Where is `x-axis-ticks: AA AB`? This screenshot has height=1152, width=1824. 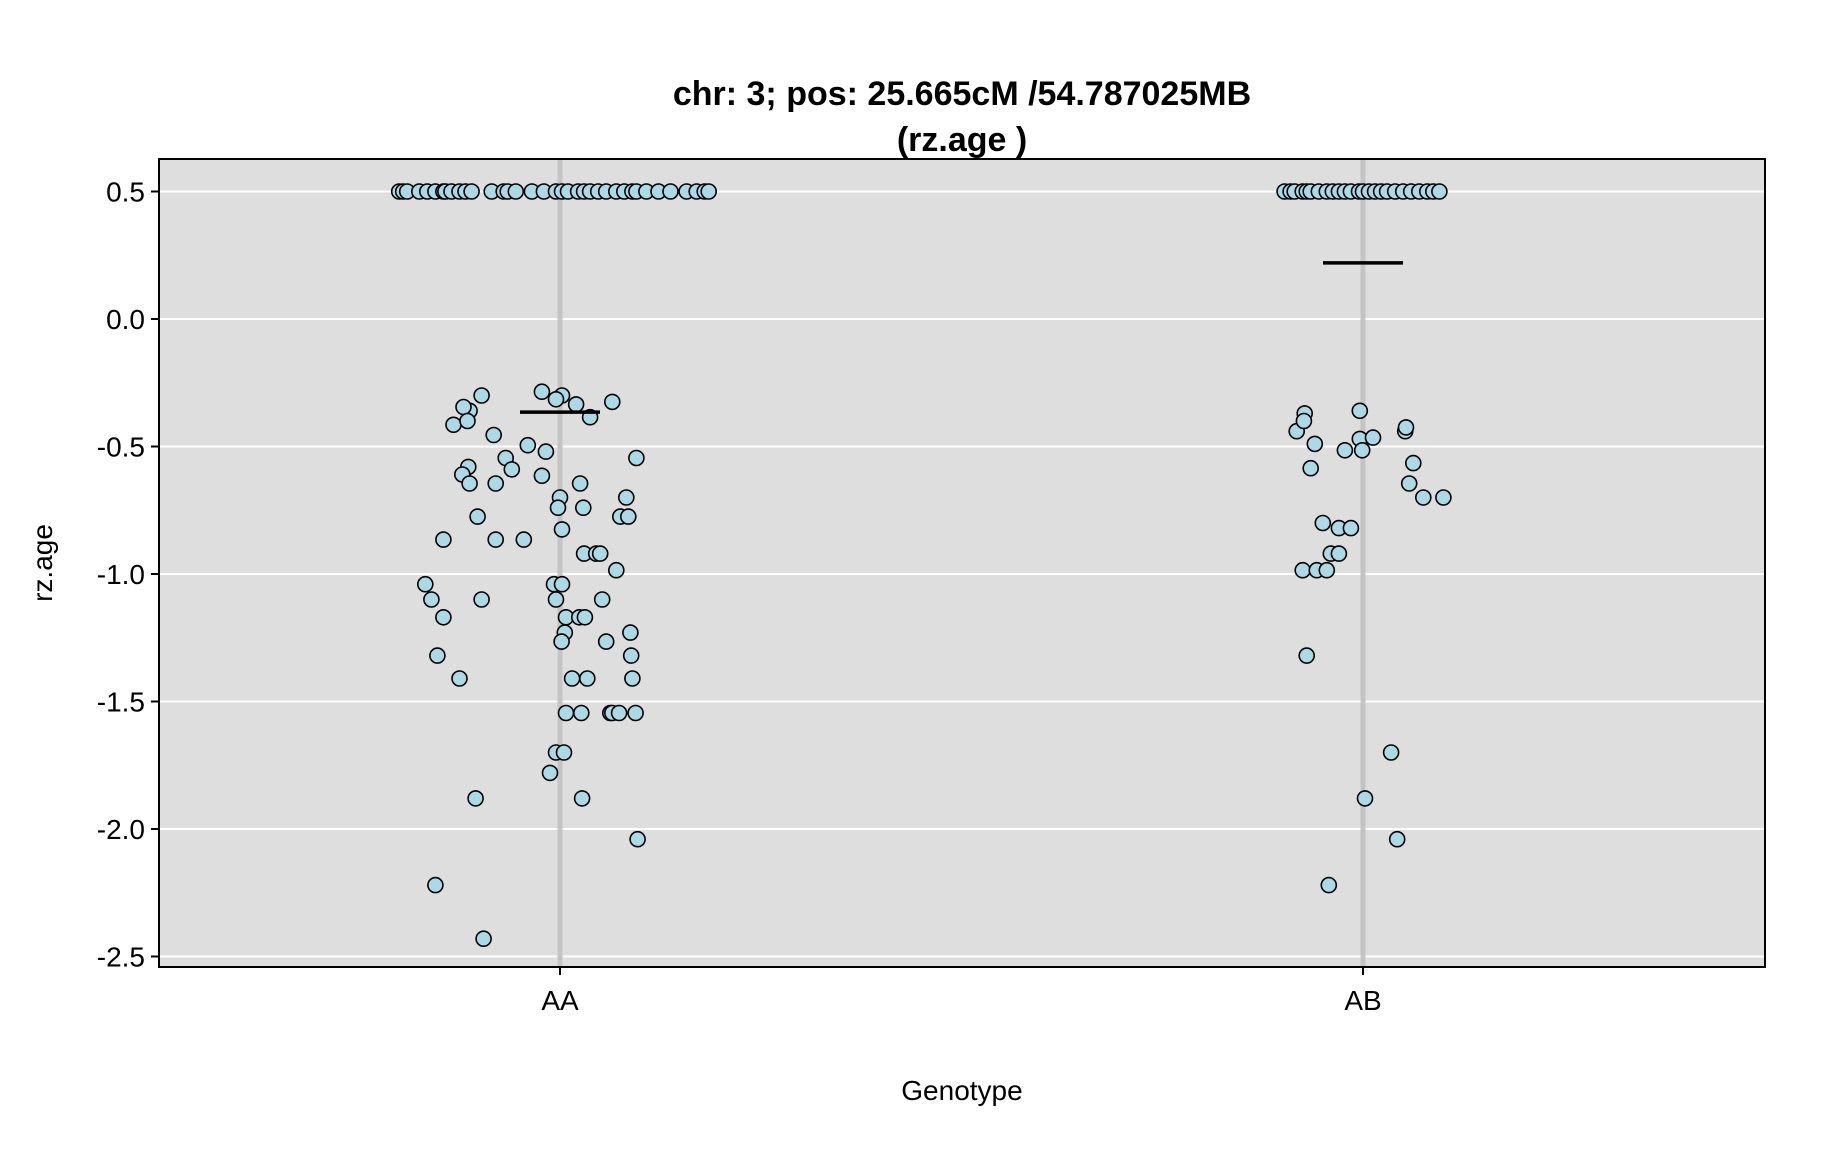
x-axis-ticks: AA AB is located at coordinates (961, 991).